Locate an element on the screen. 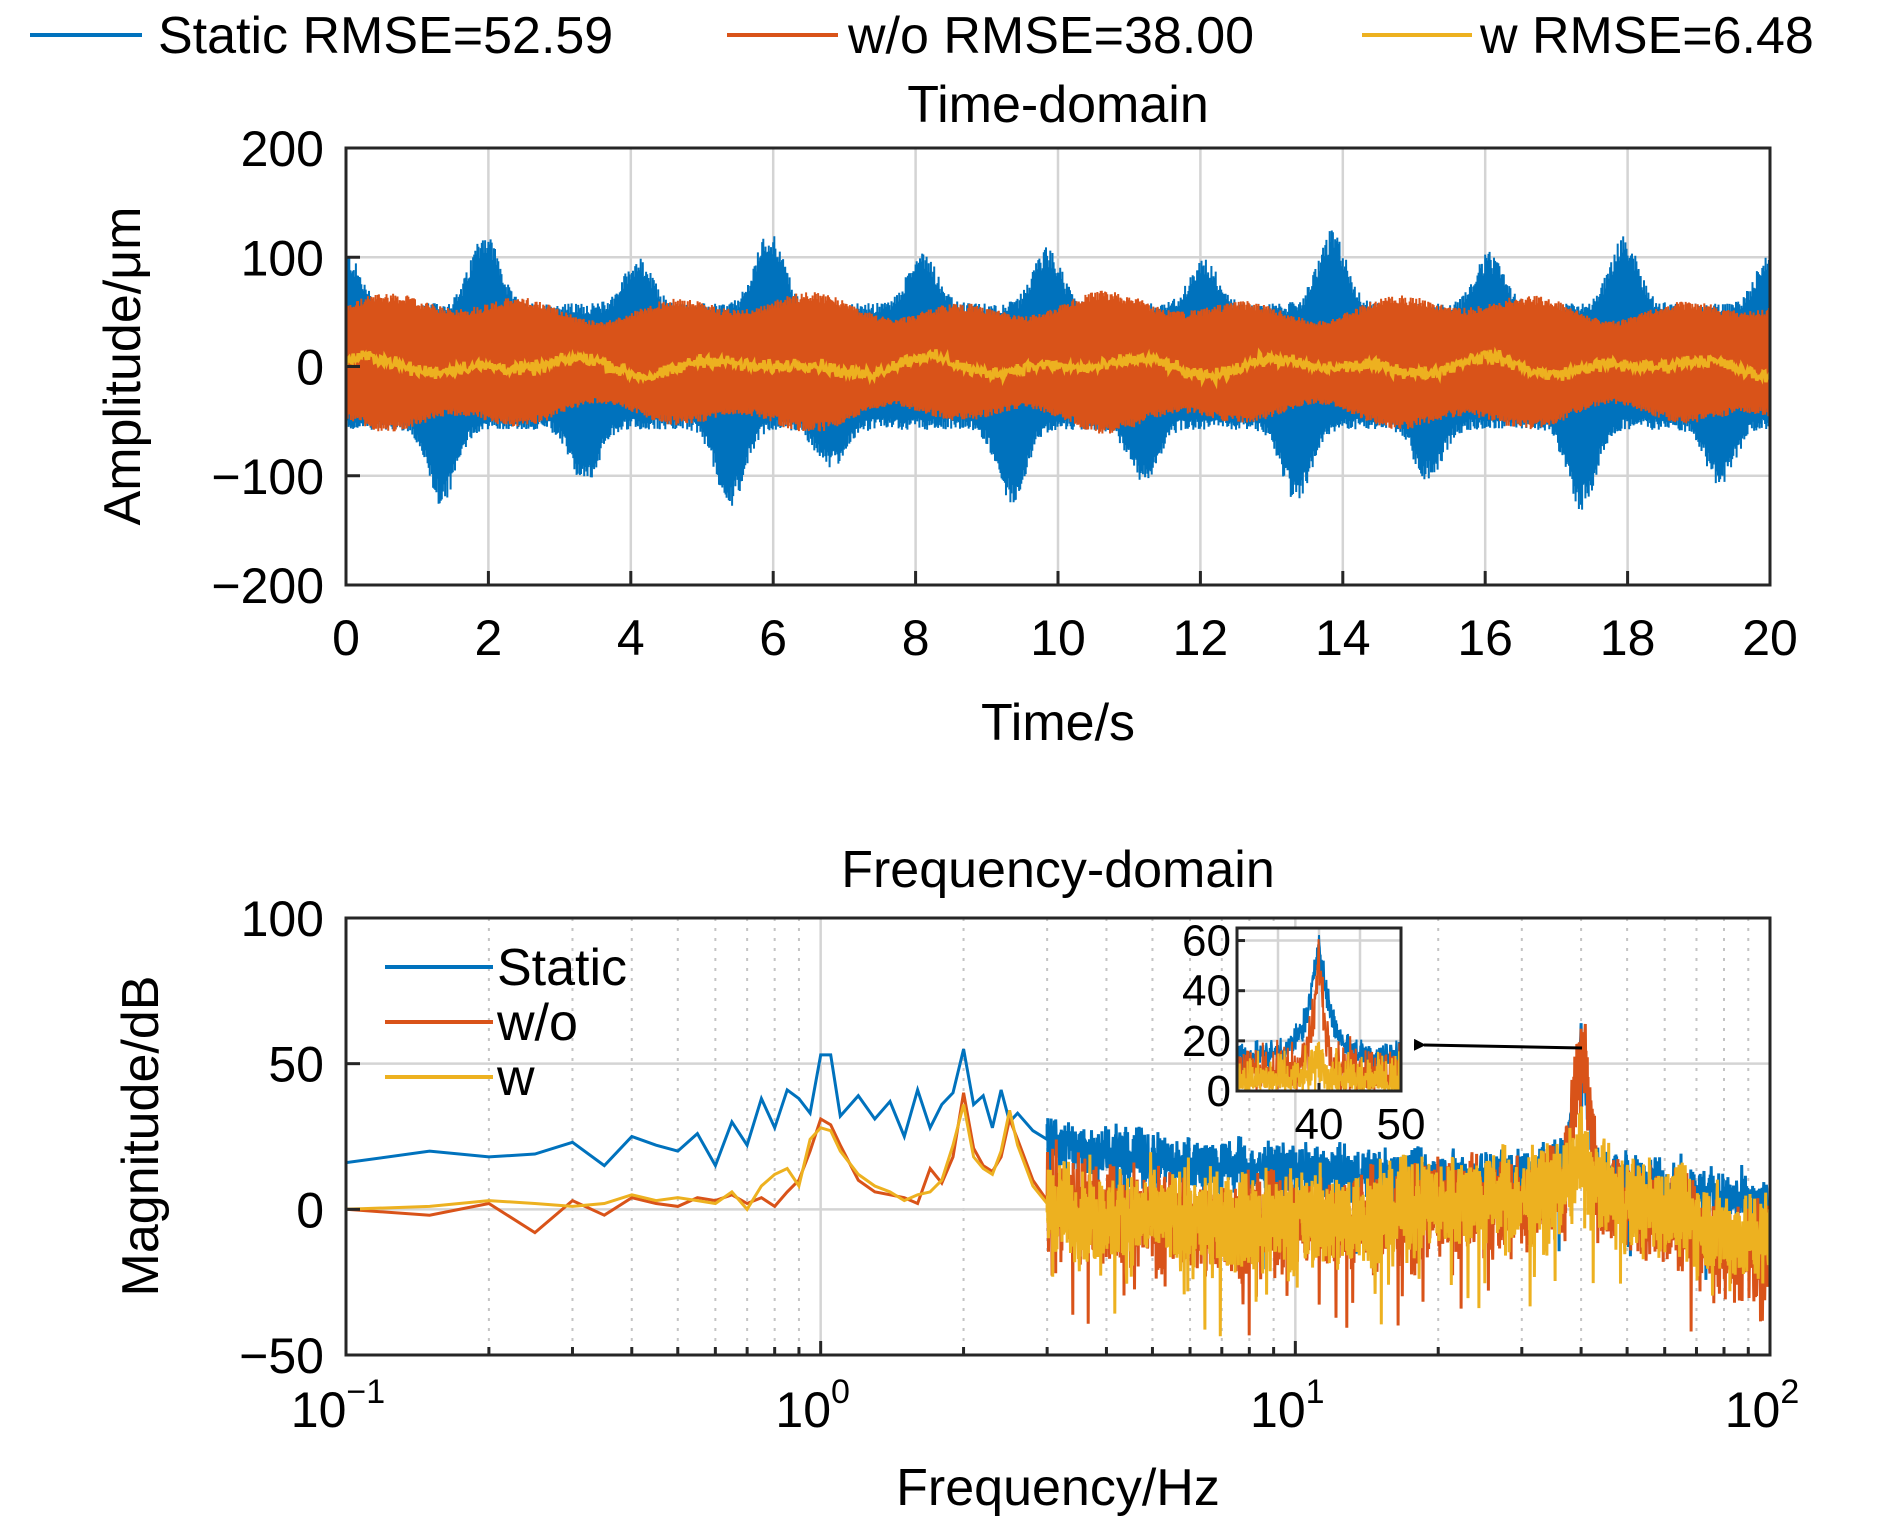  freq-legend-w-label: w is located at coordinates (515, 1078).